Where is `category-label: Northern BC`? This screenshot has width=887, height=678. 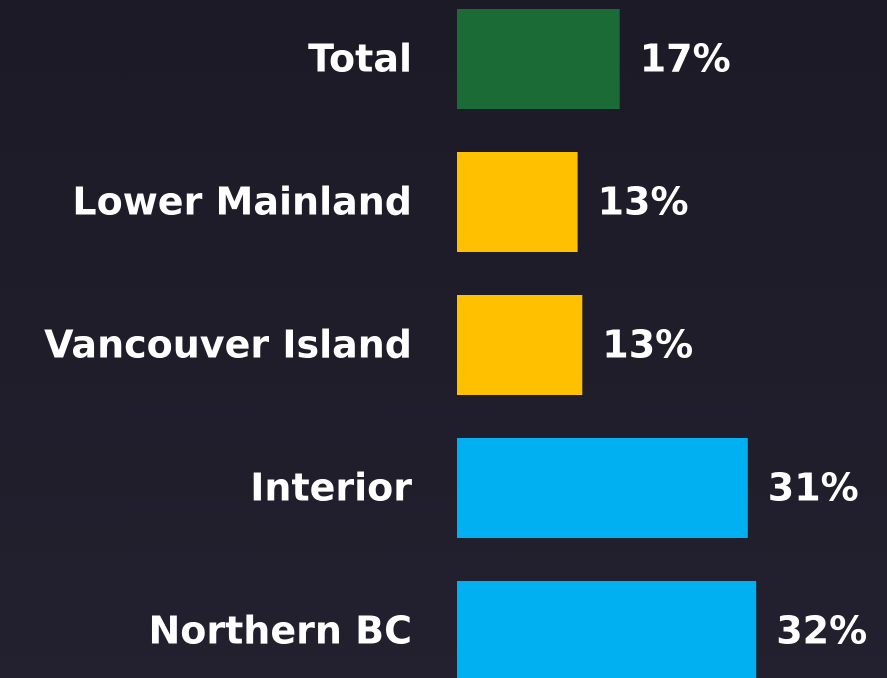 category-label: Northern BC is located at coordinates (280, 631).